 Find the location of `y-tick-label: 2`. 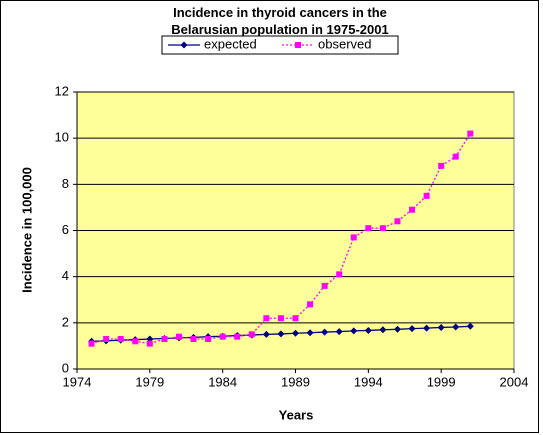

y-tick-label: 2 is located at coordinates (65, 321).